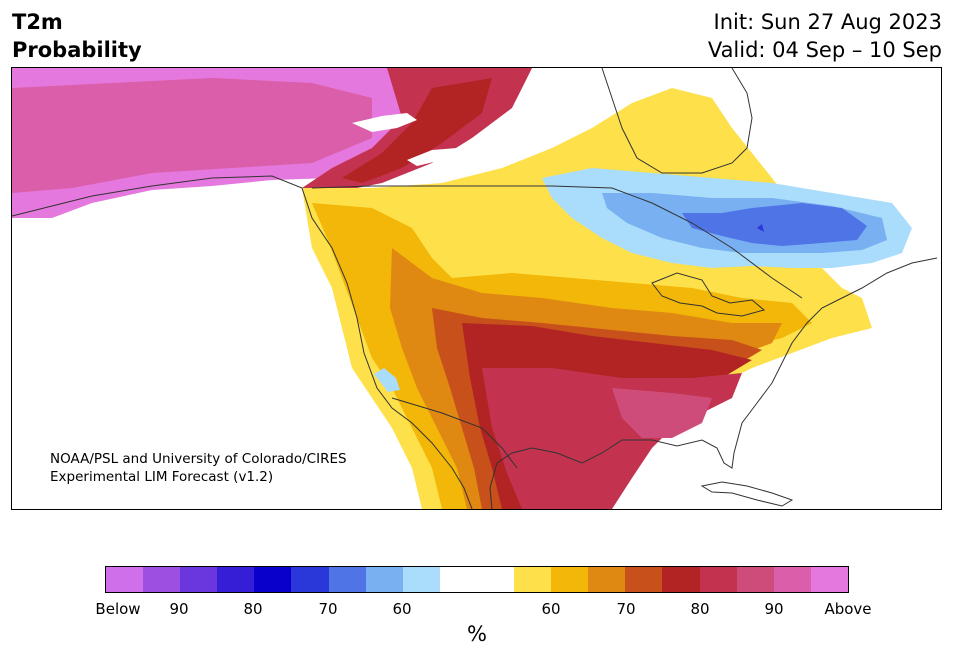 This screenshot has width=953, height=659. I want to click on great-lakes, so click(708, 294).